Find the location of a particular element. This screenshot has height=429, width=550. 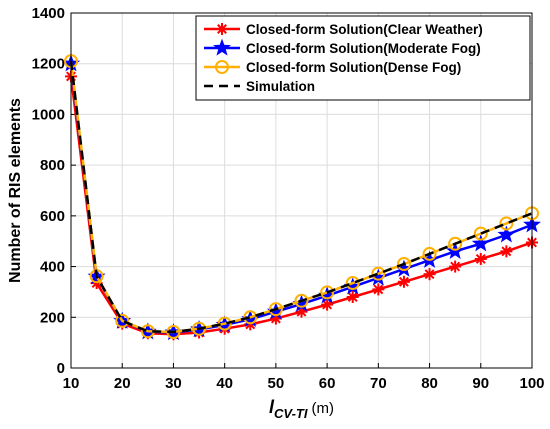

y-tick-label: 800 is located at coordinates (52, 165).